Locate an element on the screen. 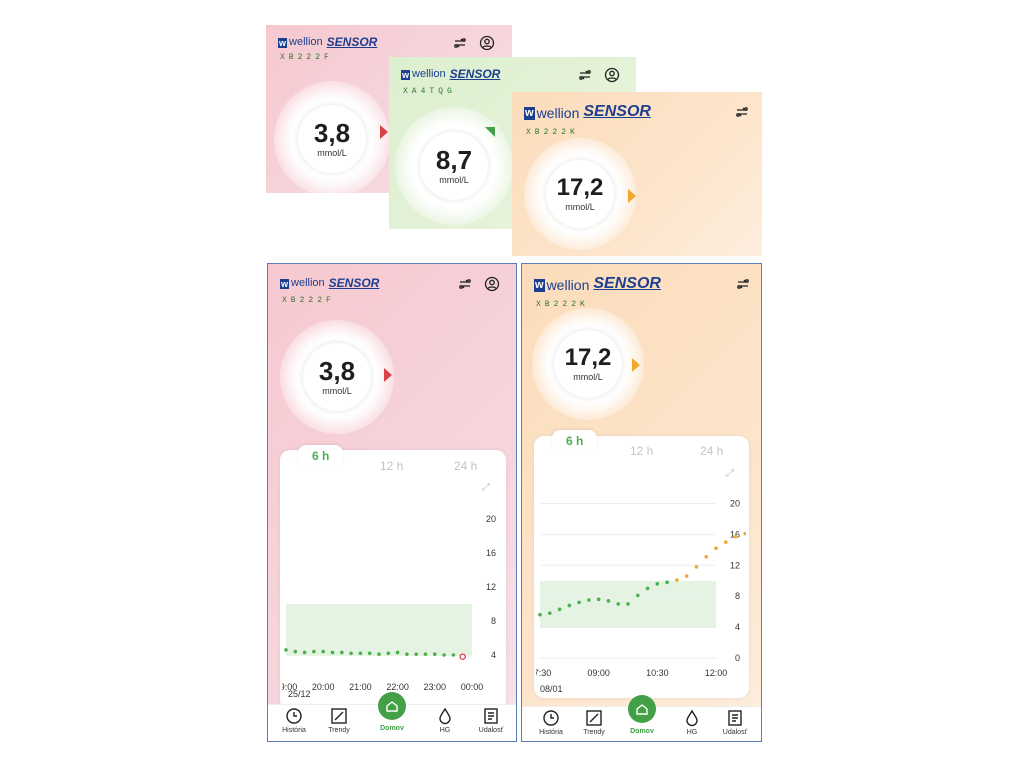 The width and height of the screenshot is (1024, 768). y-tick-label: 0 is located at coordinates (737, 658).